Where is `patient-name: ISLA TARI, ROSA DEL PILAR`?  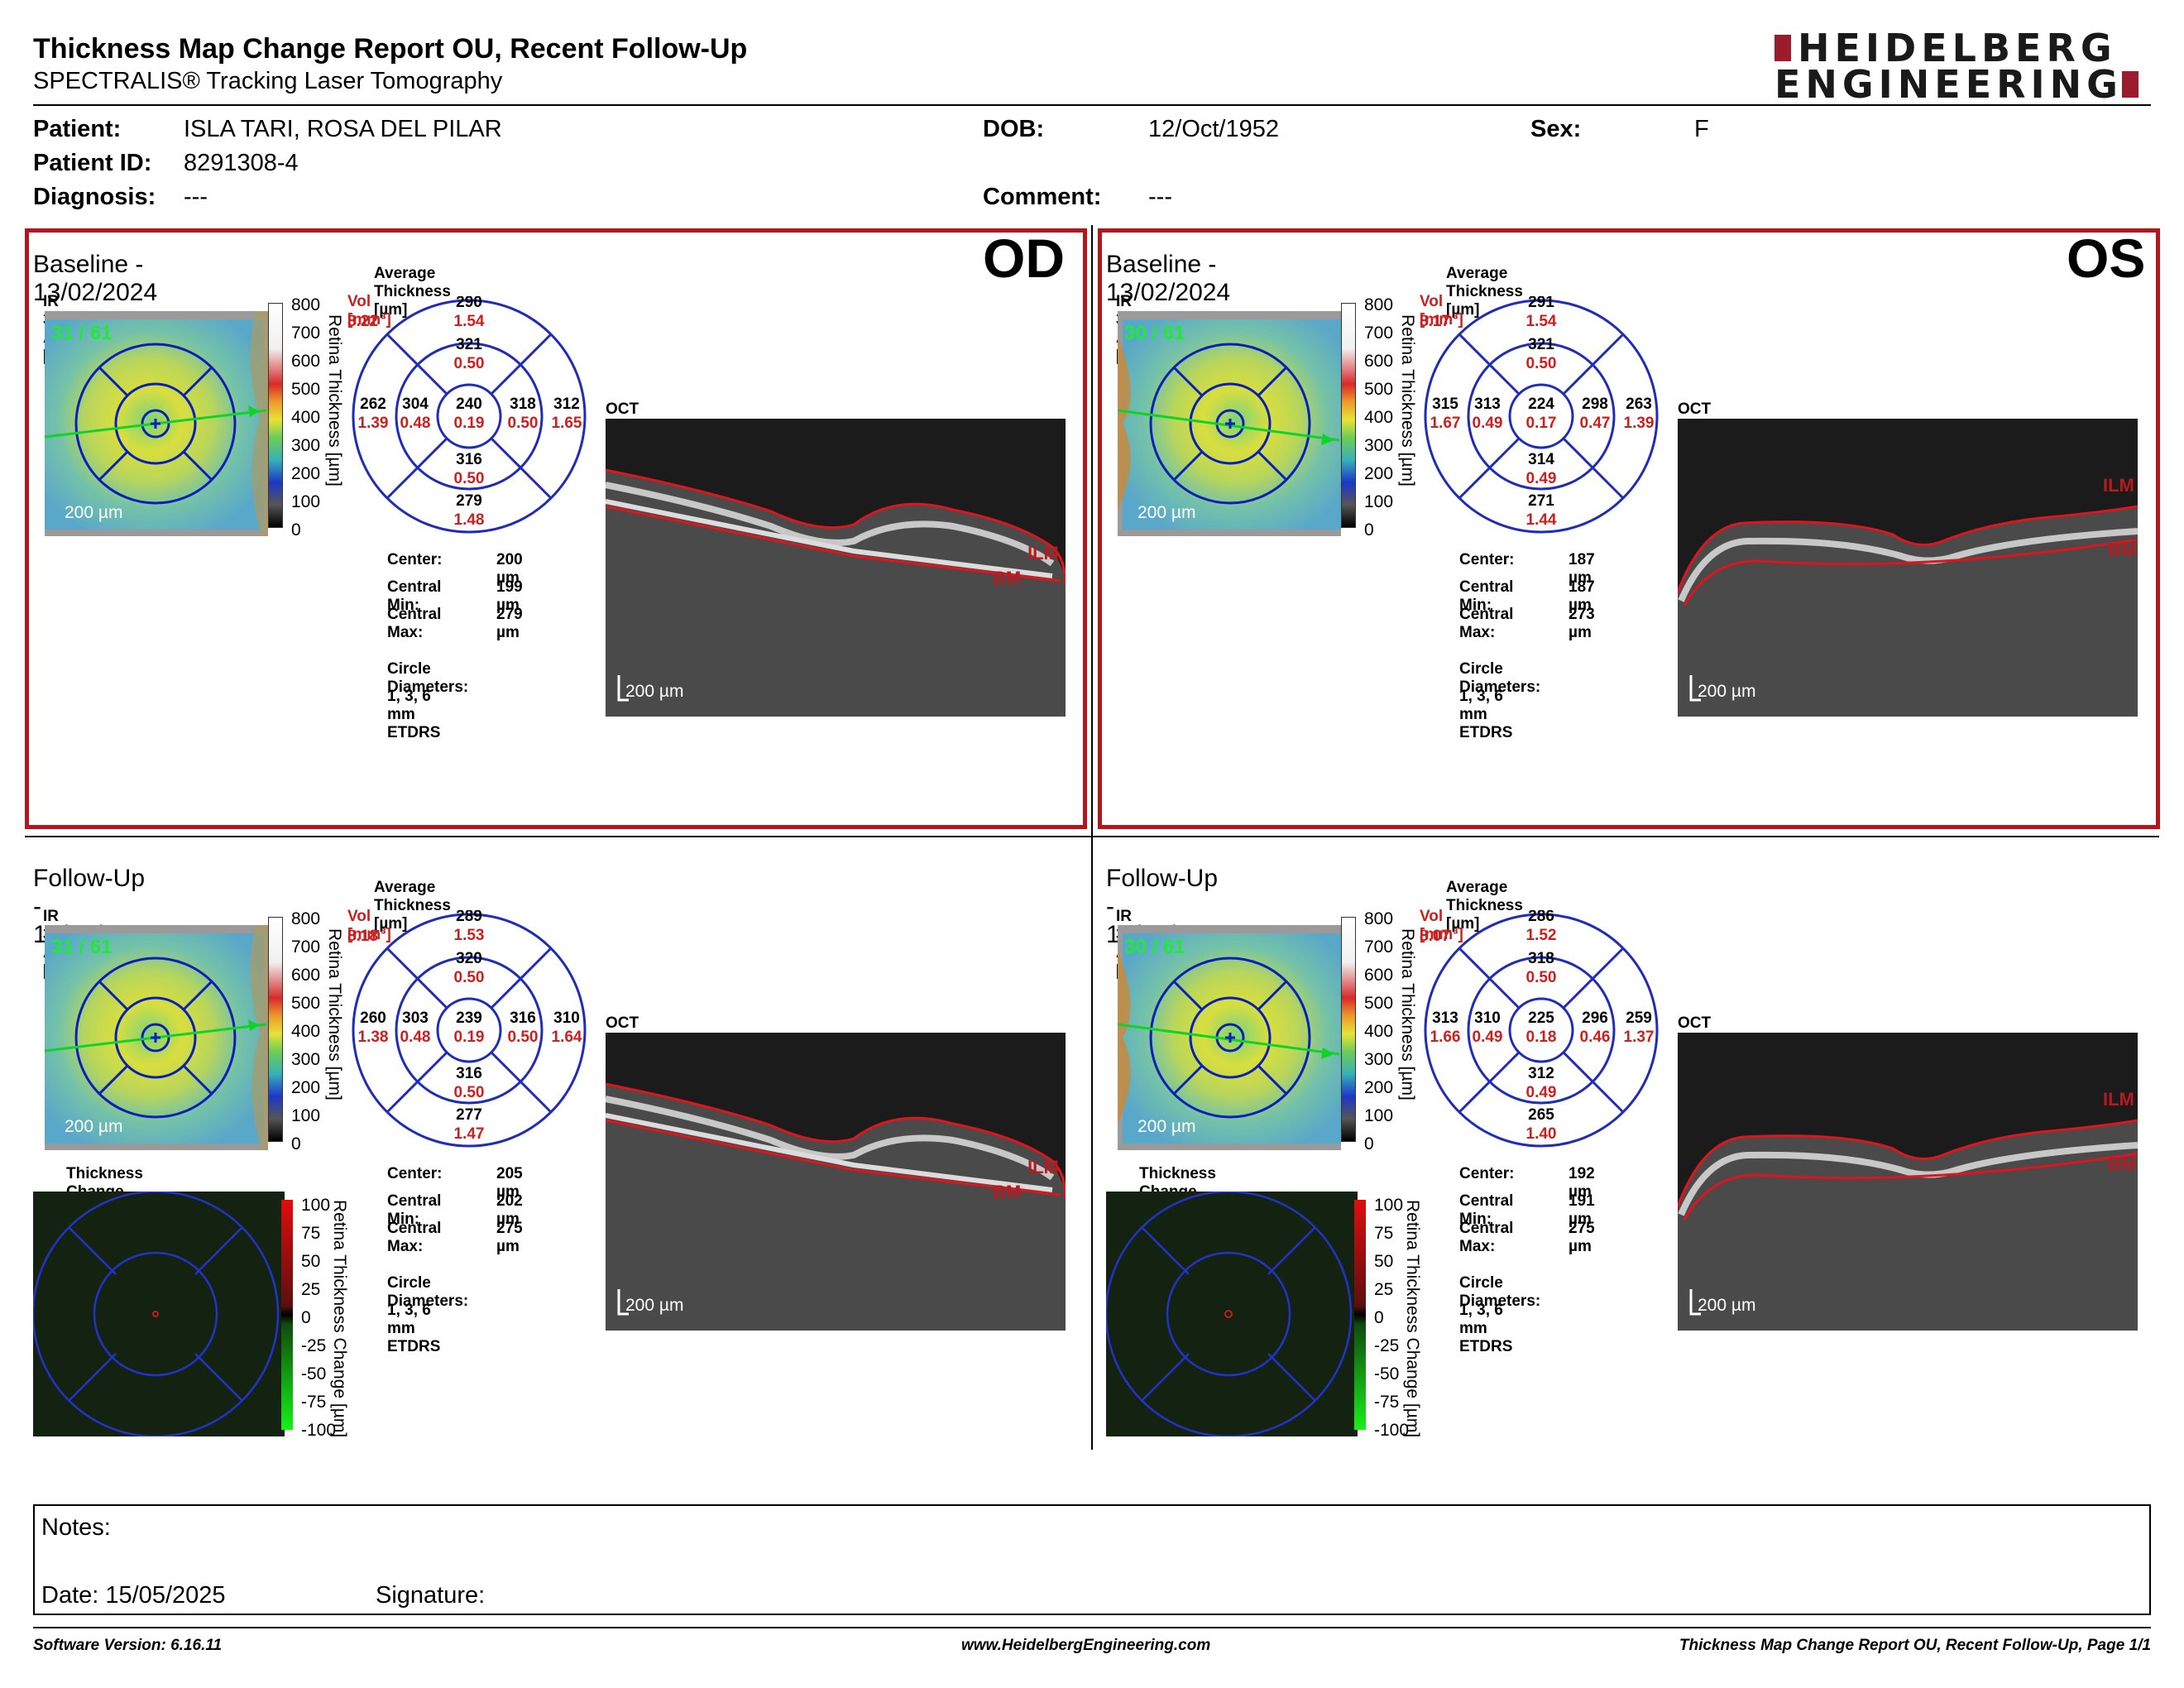 patient-name: ISLA TARI, ROSA DEL PILAR is located at coordinates (343, 129).